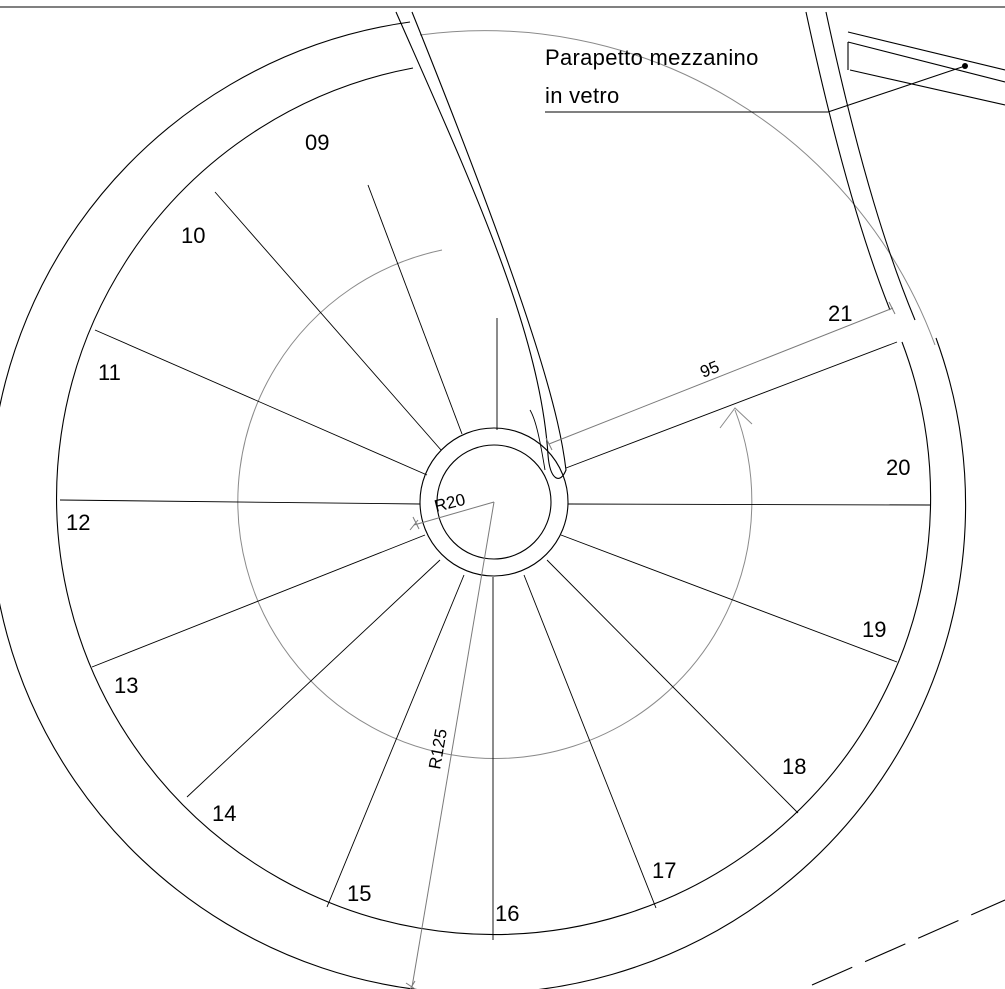 This screenshot has height=989, width=1005. Describe the element at coordinates (848, 161) in the screenshot. I see `landing-rail-right-outer` at that location.